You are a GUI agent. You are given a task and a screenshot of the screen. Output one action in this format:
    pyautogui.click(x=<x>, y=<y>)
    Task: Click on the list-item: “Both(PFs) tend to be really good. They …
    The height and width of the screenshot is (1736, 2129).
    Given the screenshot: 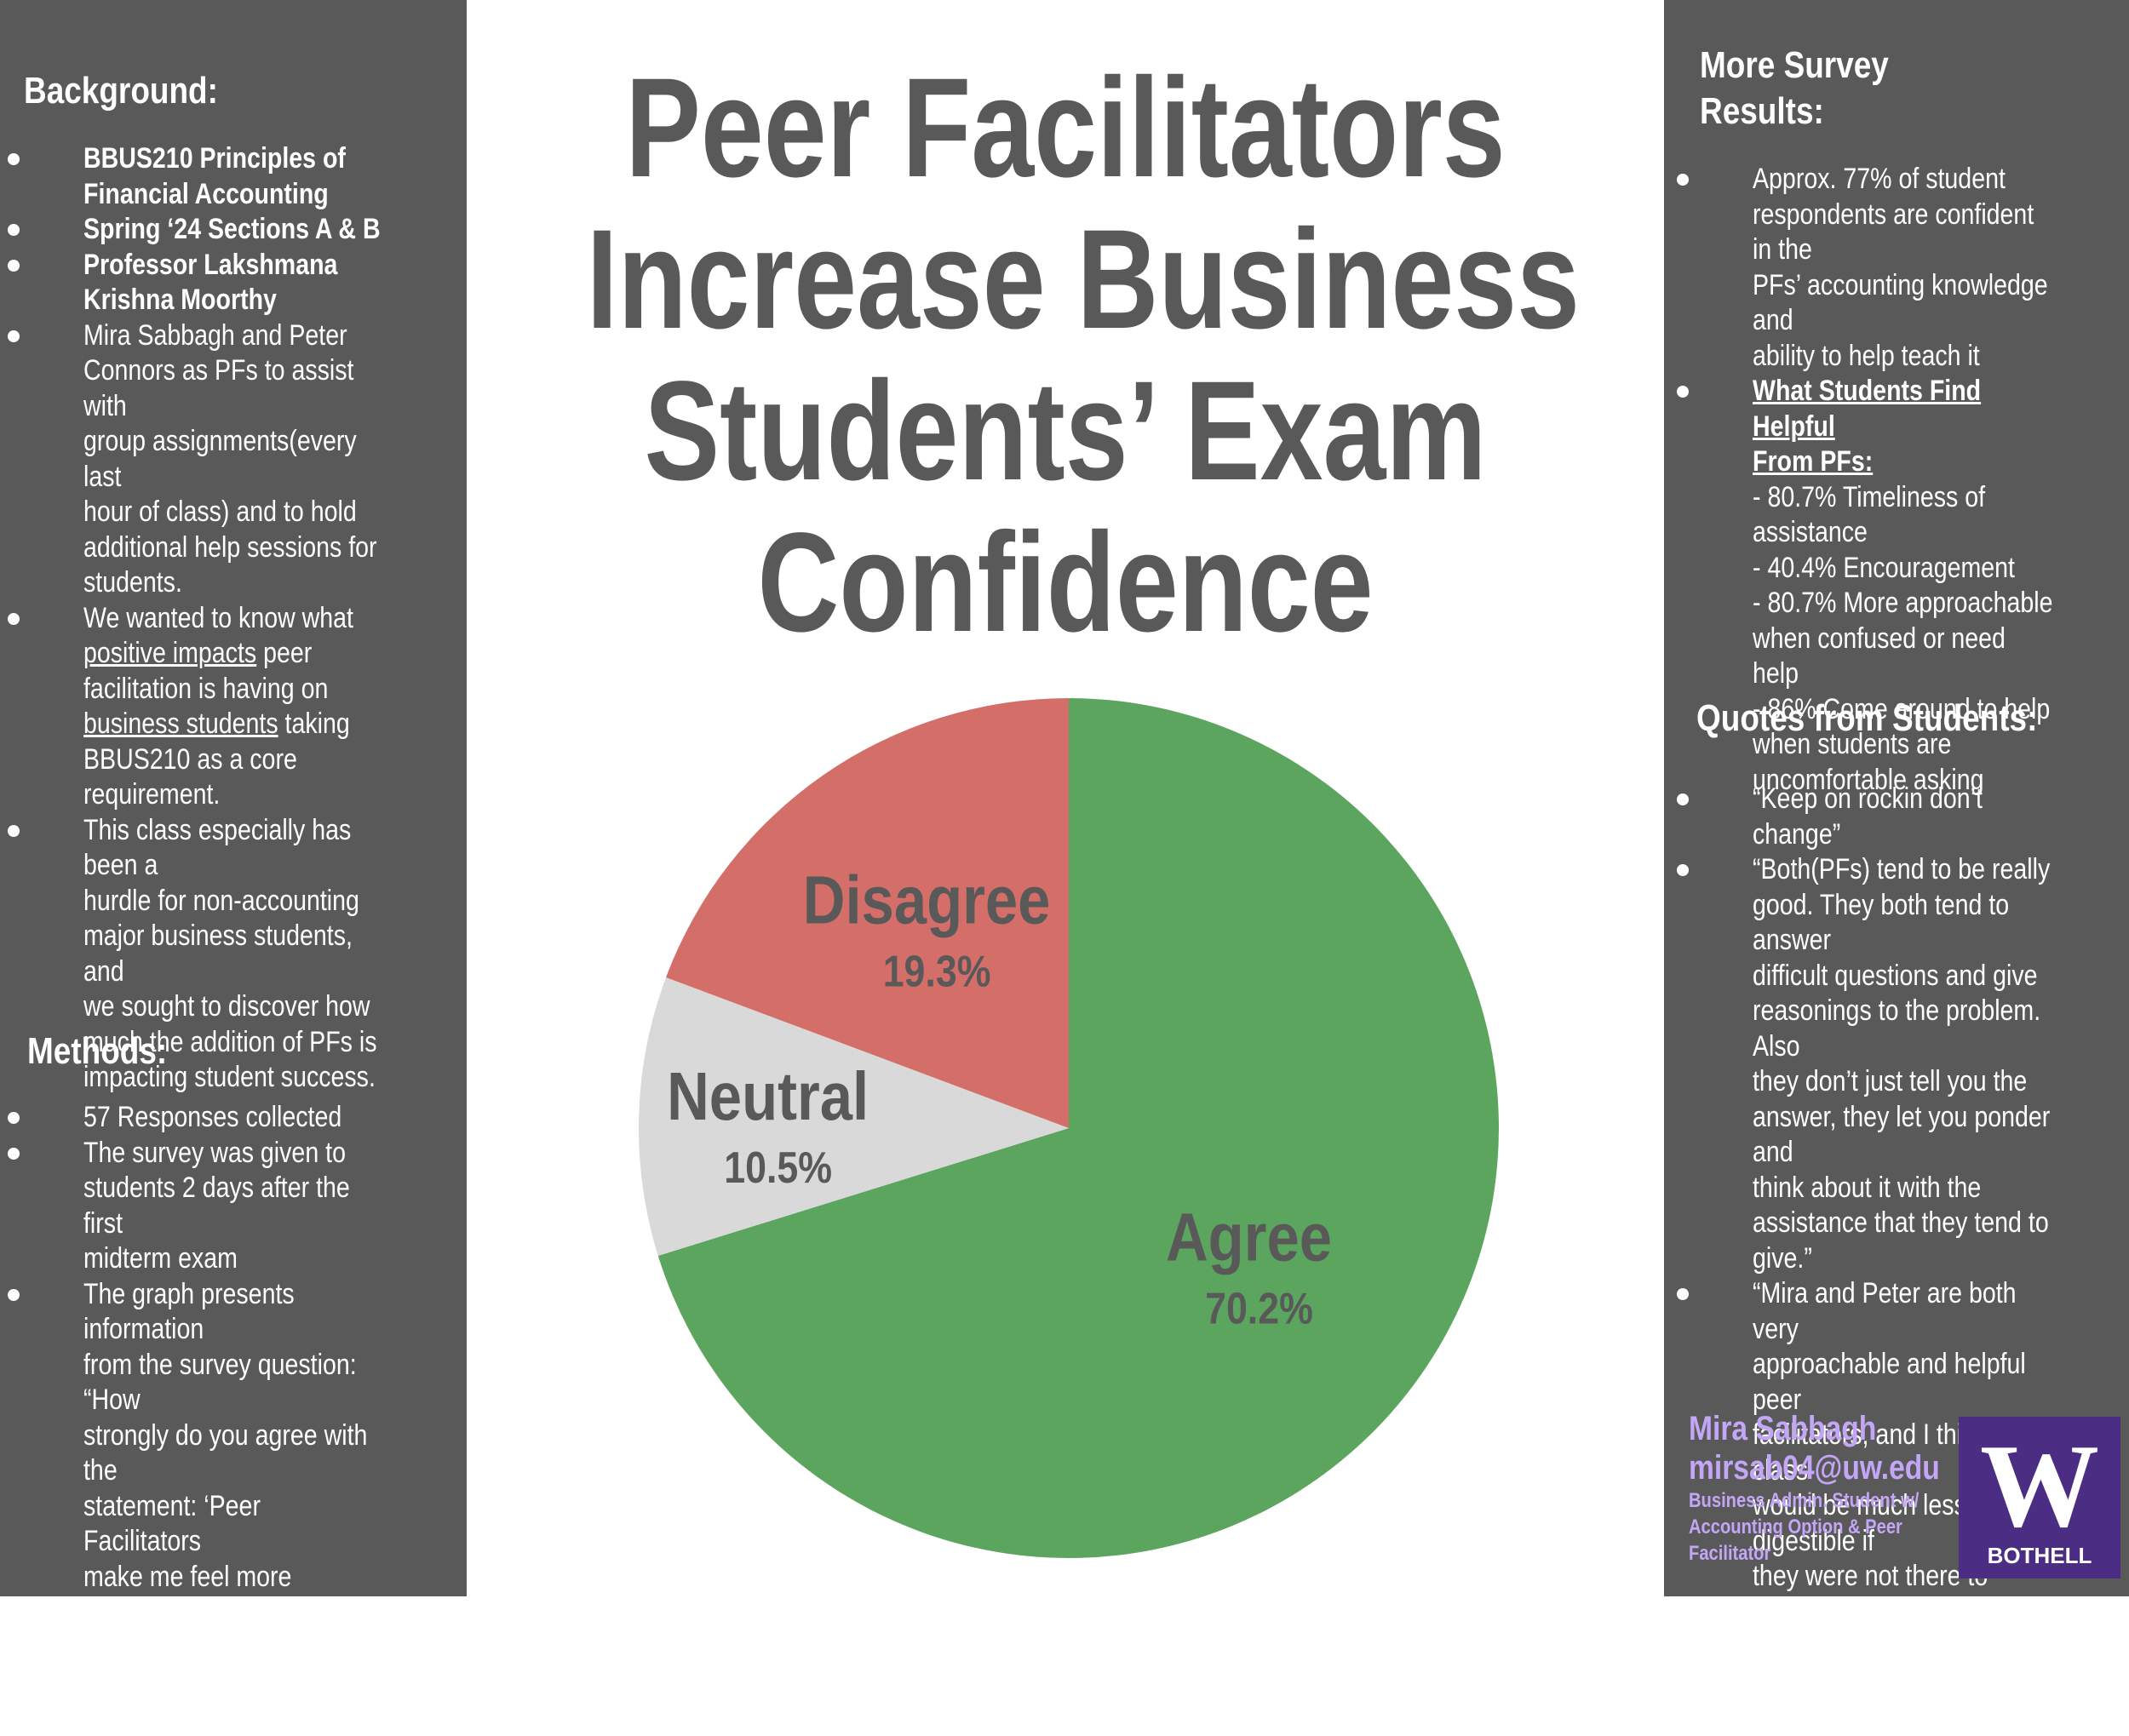 What is the action you would take?
    pyautogui.click(x=1931, y=1064)
    